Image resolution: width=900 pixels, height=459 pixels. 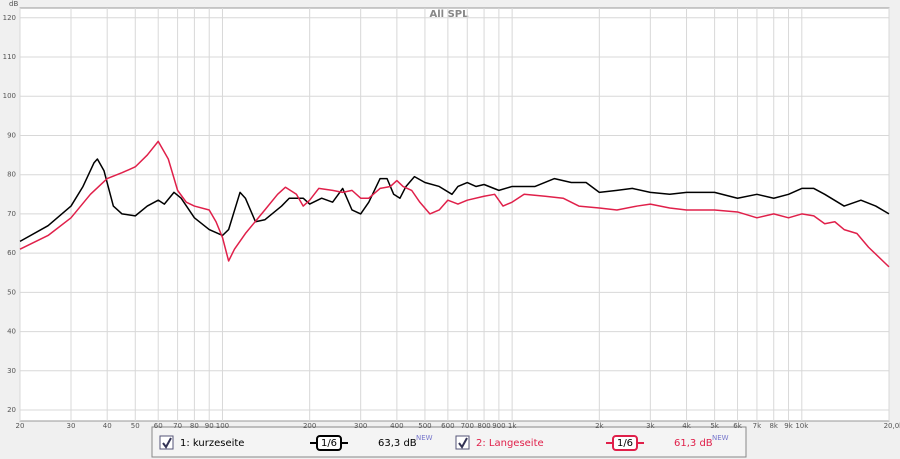 What do you see at coordinates (757, 426) in the screenshot?
I see `x-tick-label: 7k` at bounding box center [757, 426].